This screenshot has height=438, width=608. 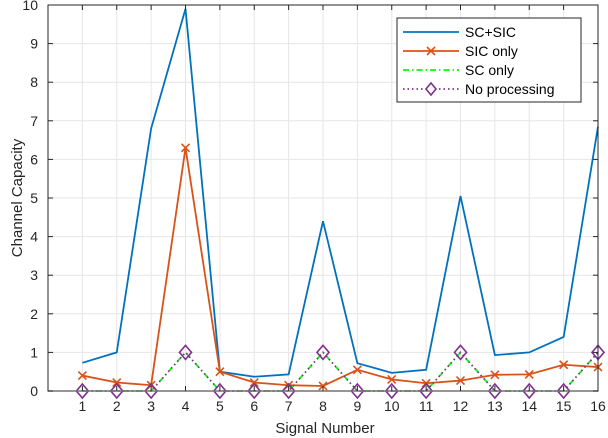 What do you see at coordinates (34, 237) in the screenshot?
I see `y-tick-label: 4` at bounding box center [34, 237].